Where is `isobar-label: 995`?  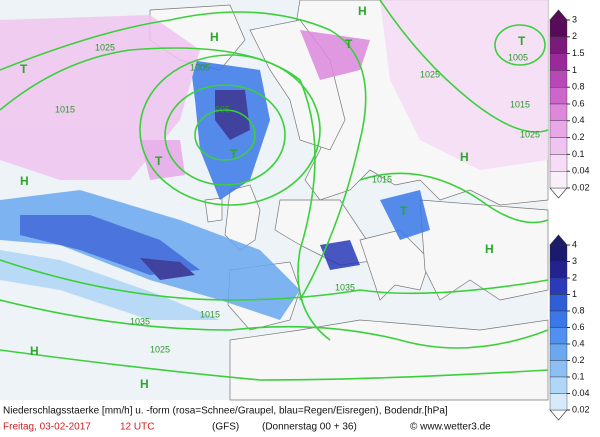 isobar-label: 995 is located at coordinates (222, 109).